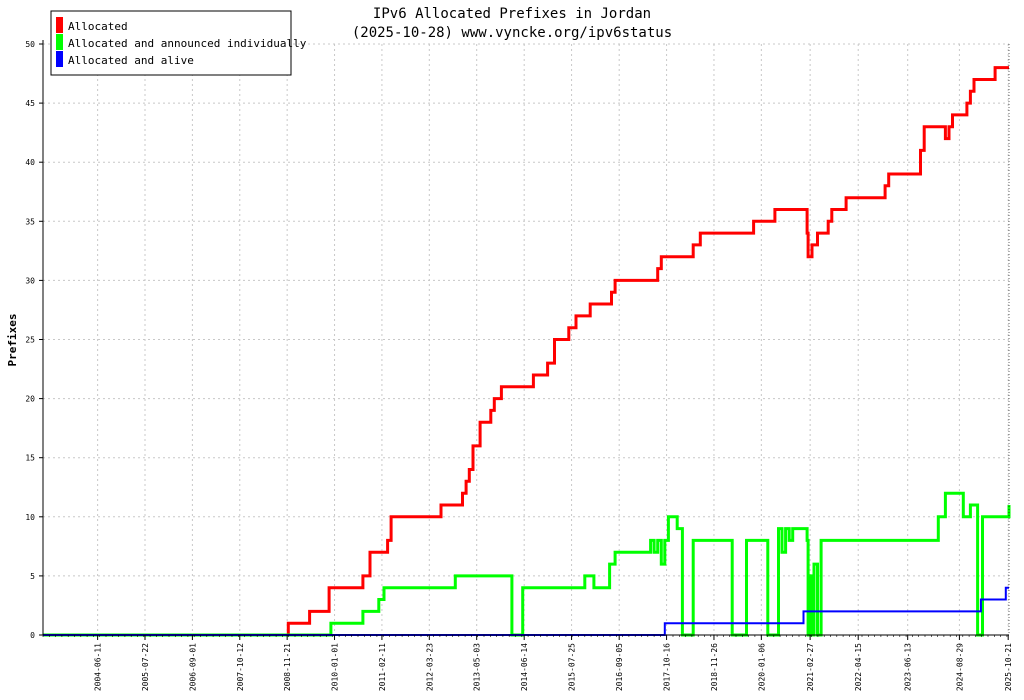 The width and height of the screenshot is (1024, 700). Describe the element at coordinates (512, 33) in the screenshot. I see `chart-subtitle: (2025-10-28) www.vyncke.org/ipv6status` at that location.